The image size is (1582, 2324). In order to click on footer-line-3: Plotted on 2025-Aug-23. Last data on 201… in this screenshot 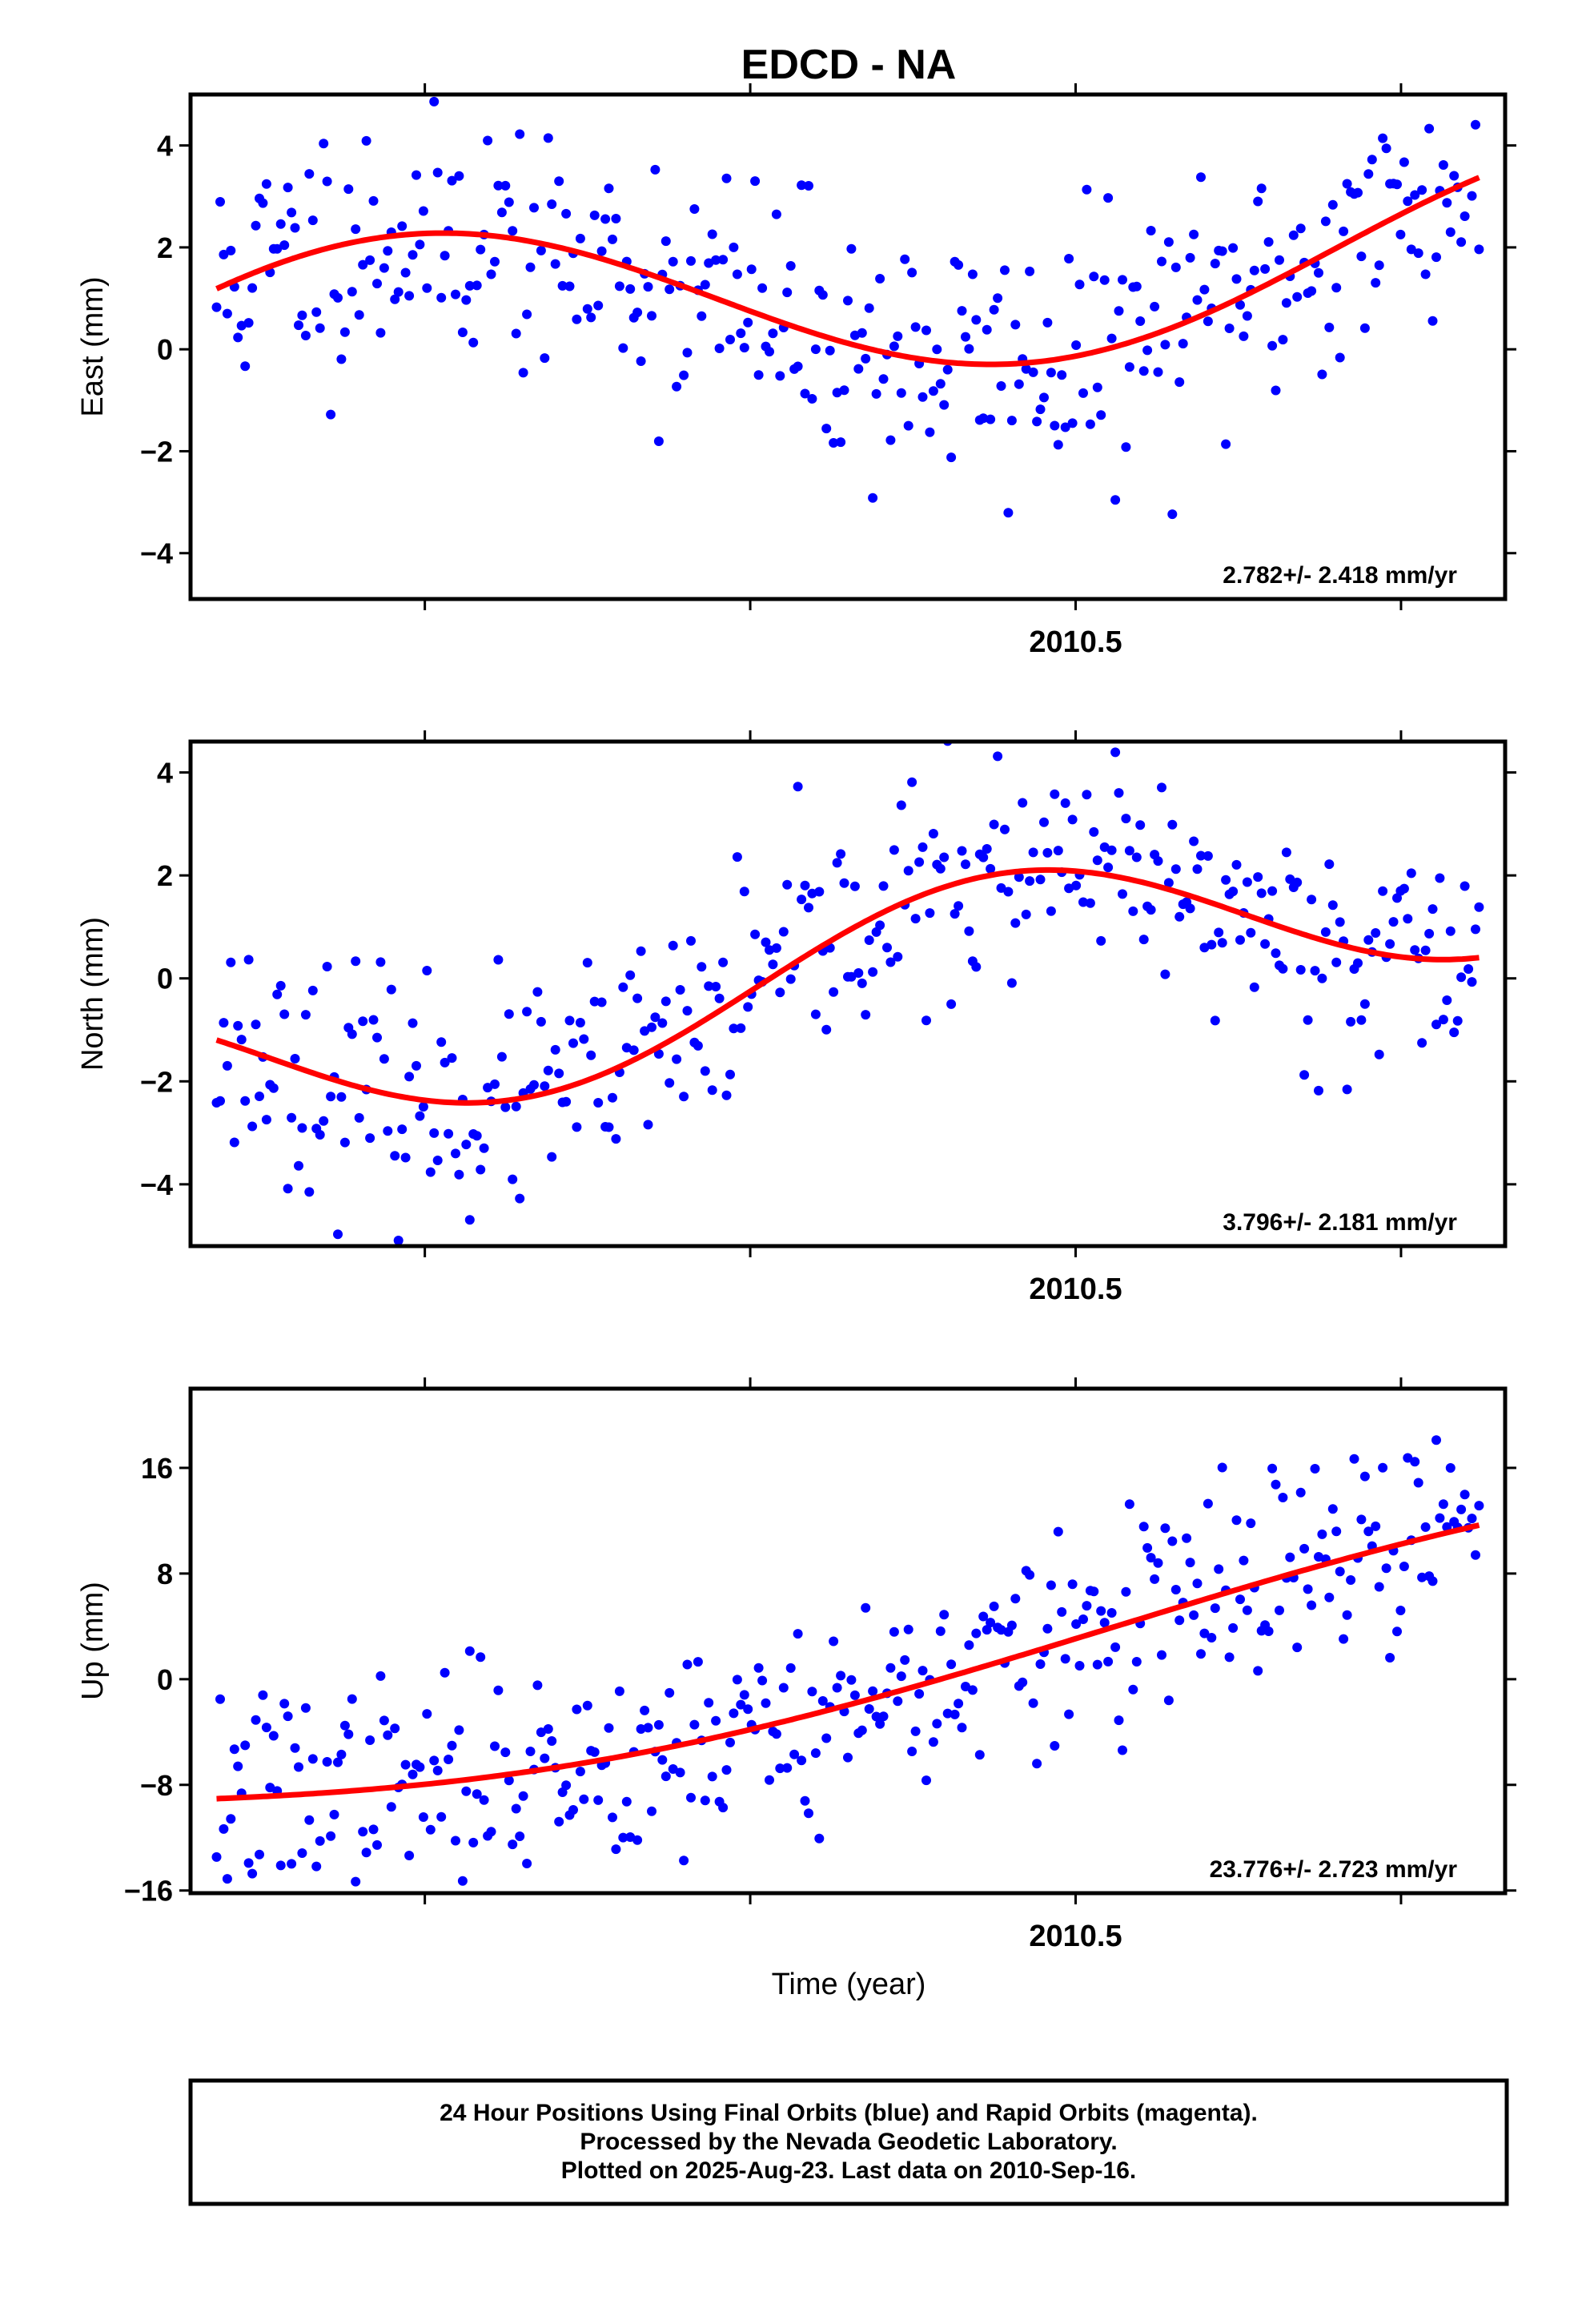, I will do `click(849, 2170)`.